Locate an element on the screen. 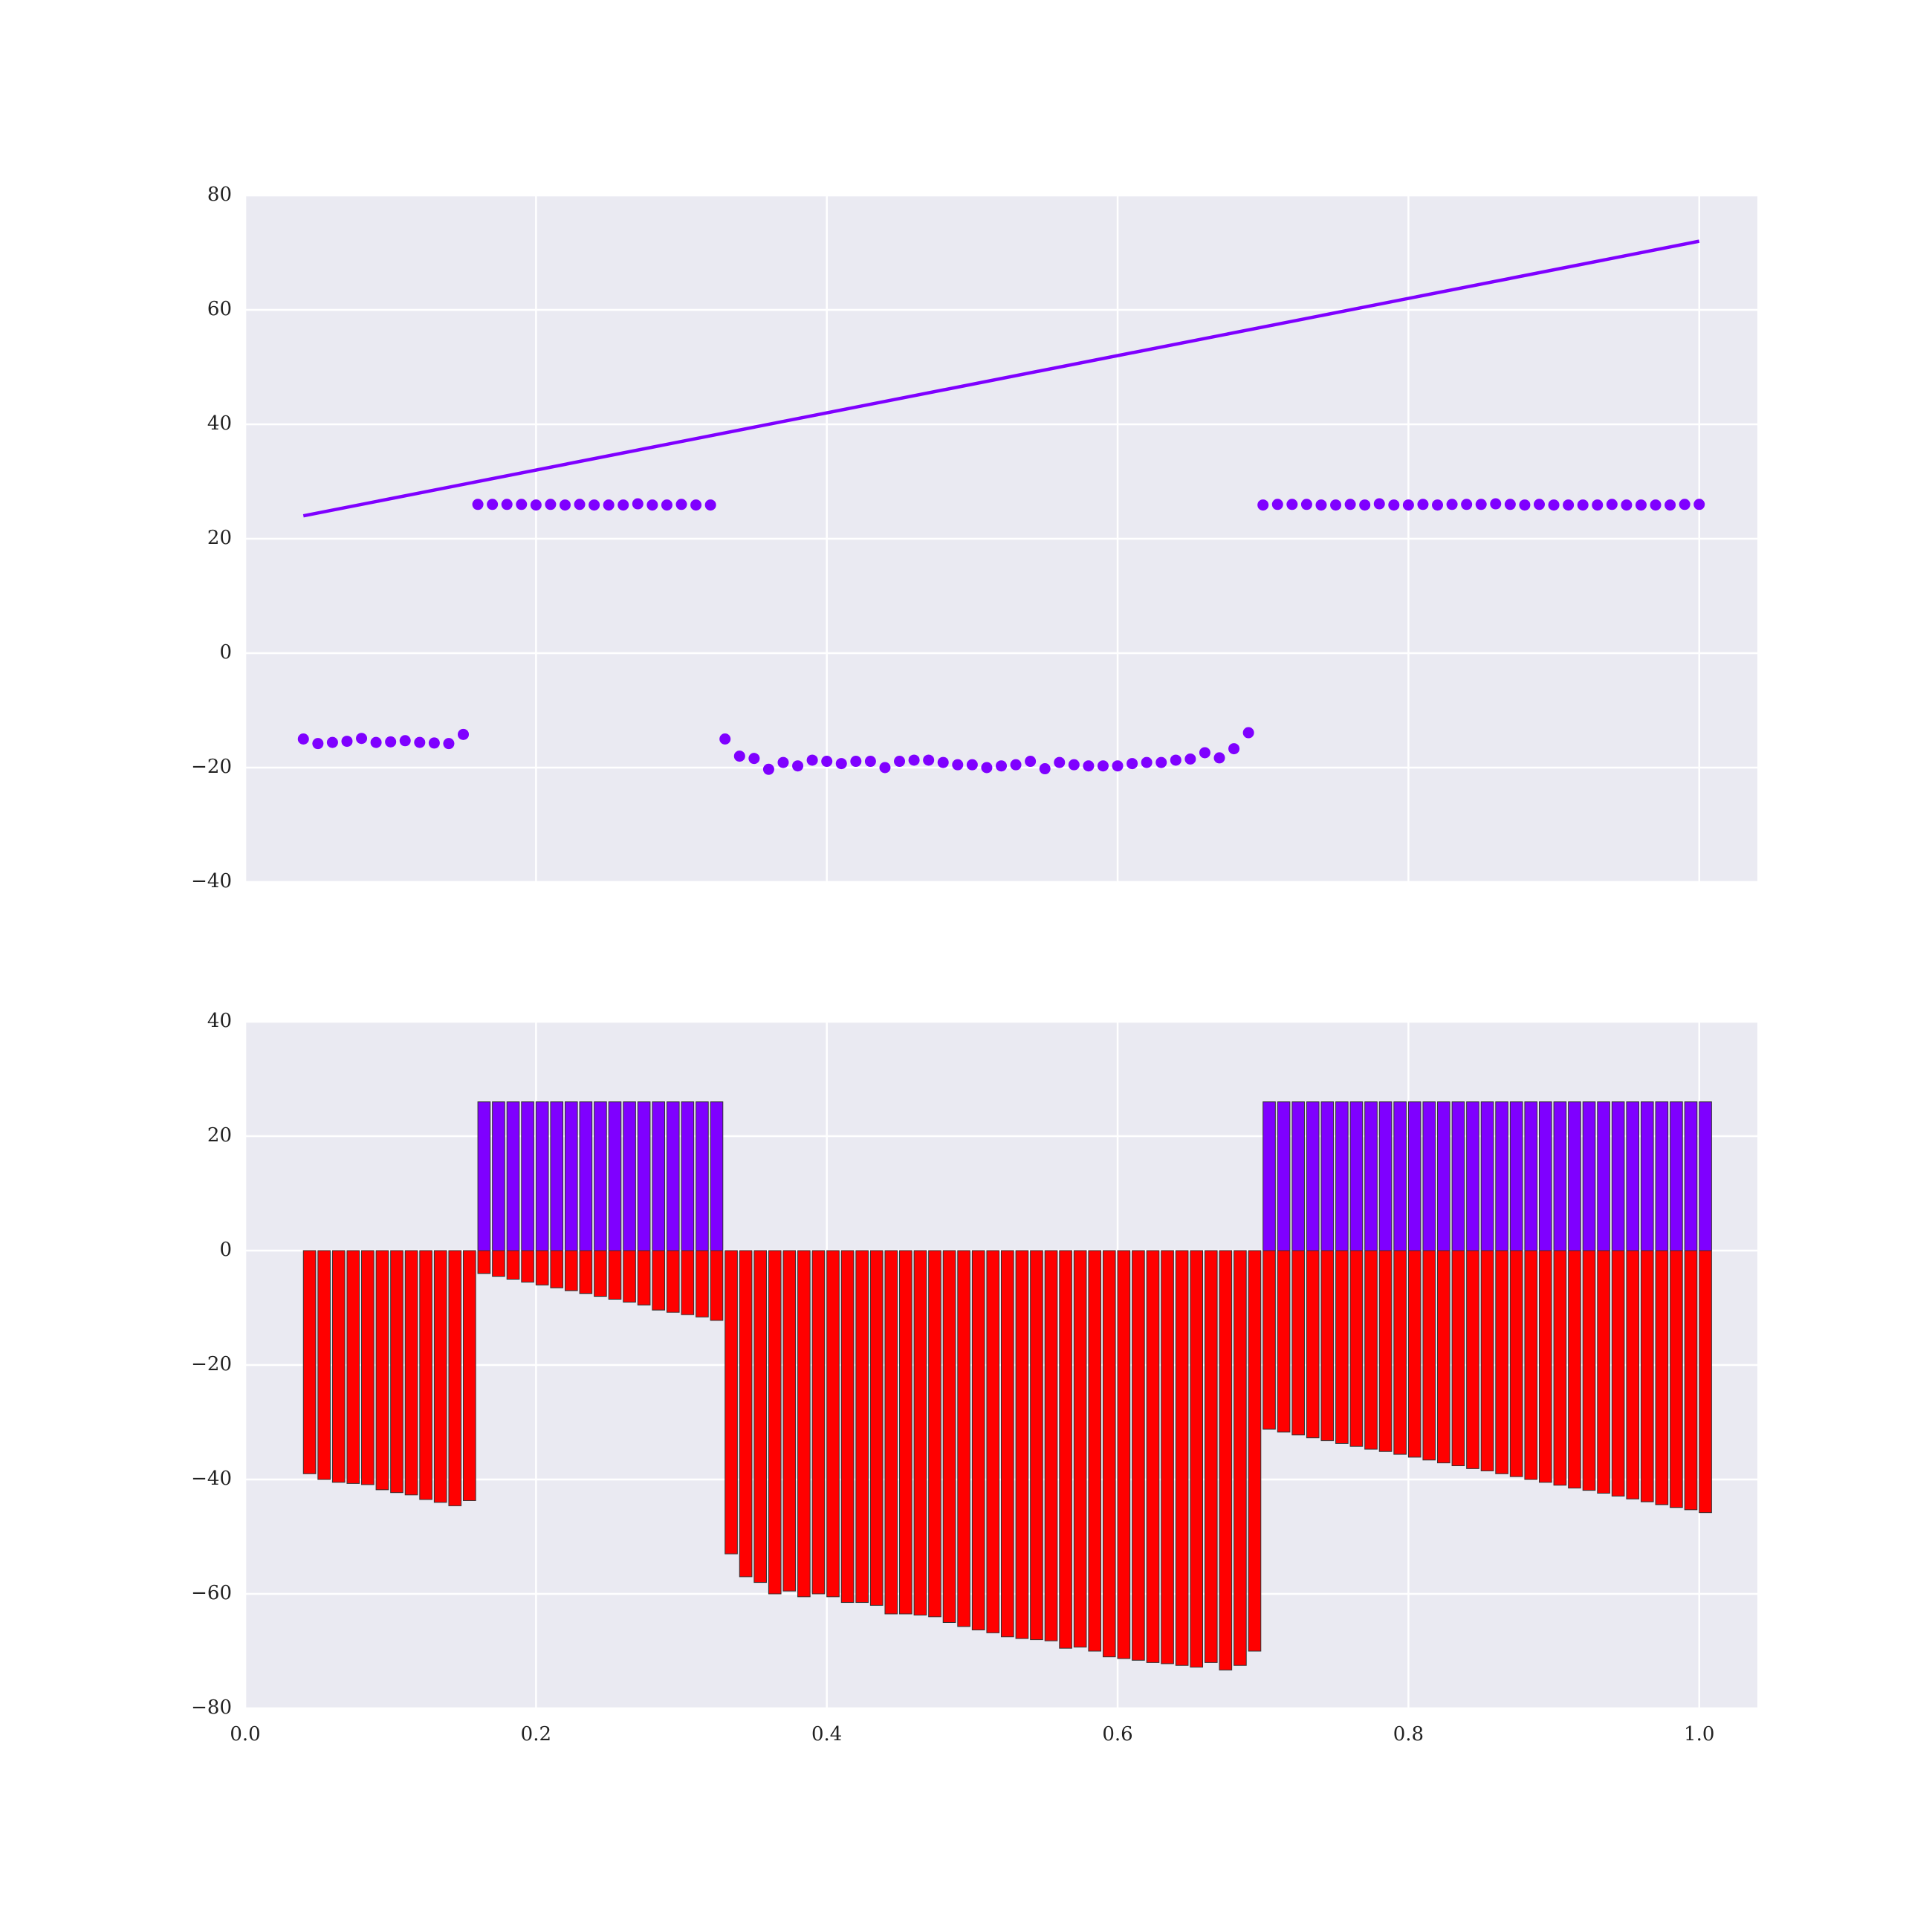  y-tick-label: 40 is located at coordinates (219, 423).